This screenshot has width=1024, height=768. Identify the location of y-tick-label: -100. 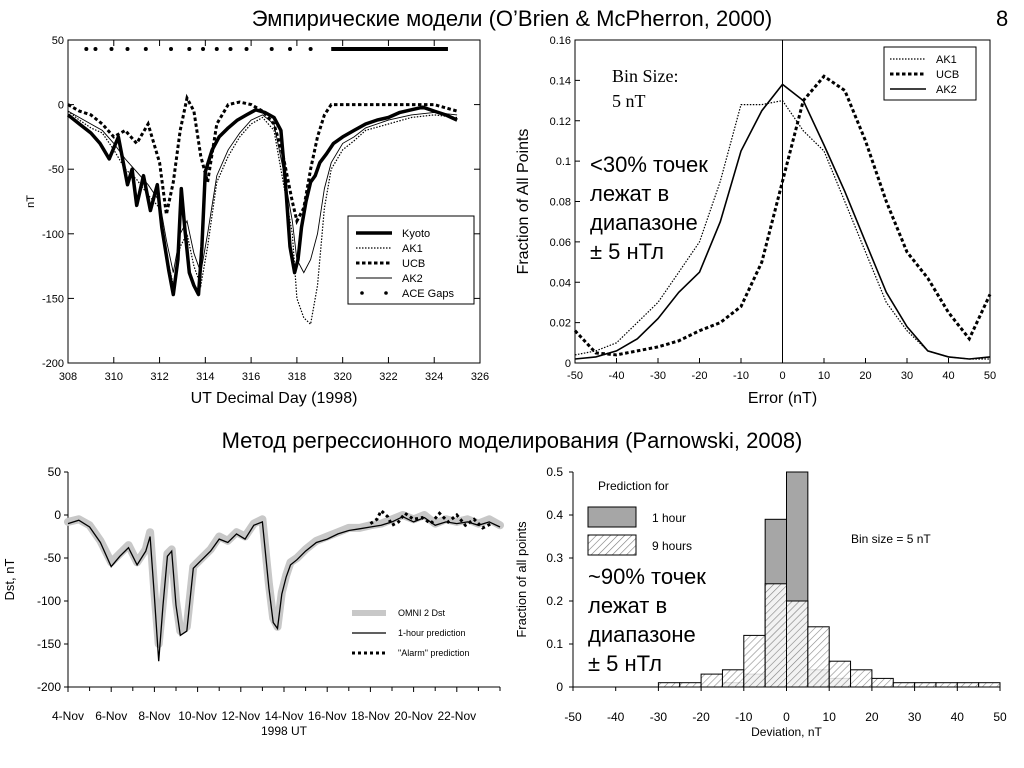
(53, 235).